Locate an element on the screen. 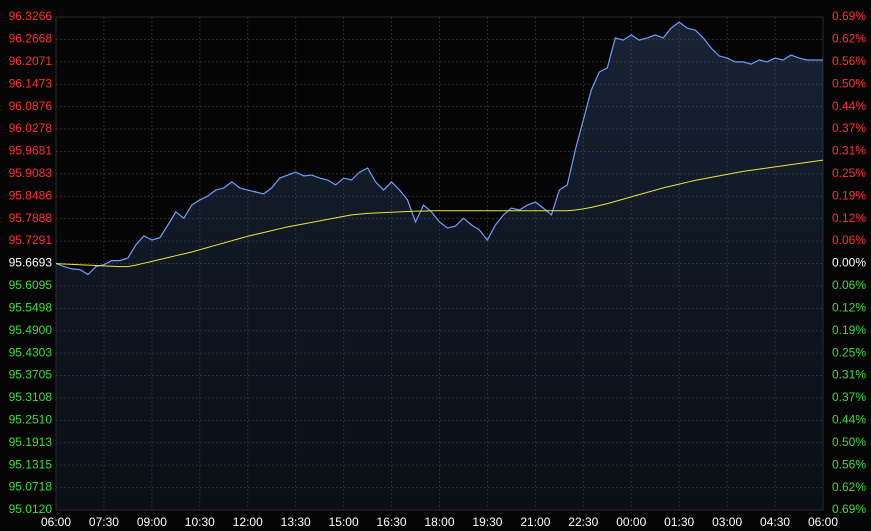 Image resolution: width=871 pixels, height=531 pixels. y-tick-label: 95.9083 is located at coordinates (31, 173).